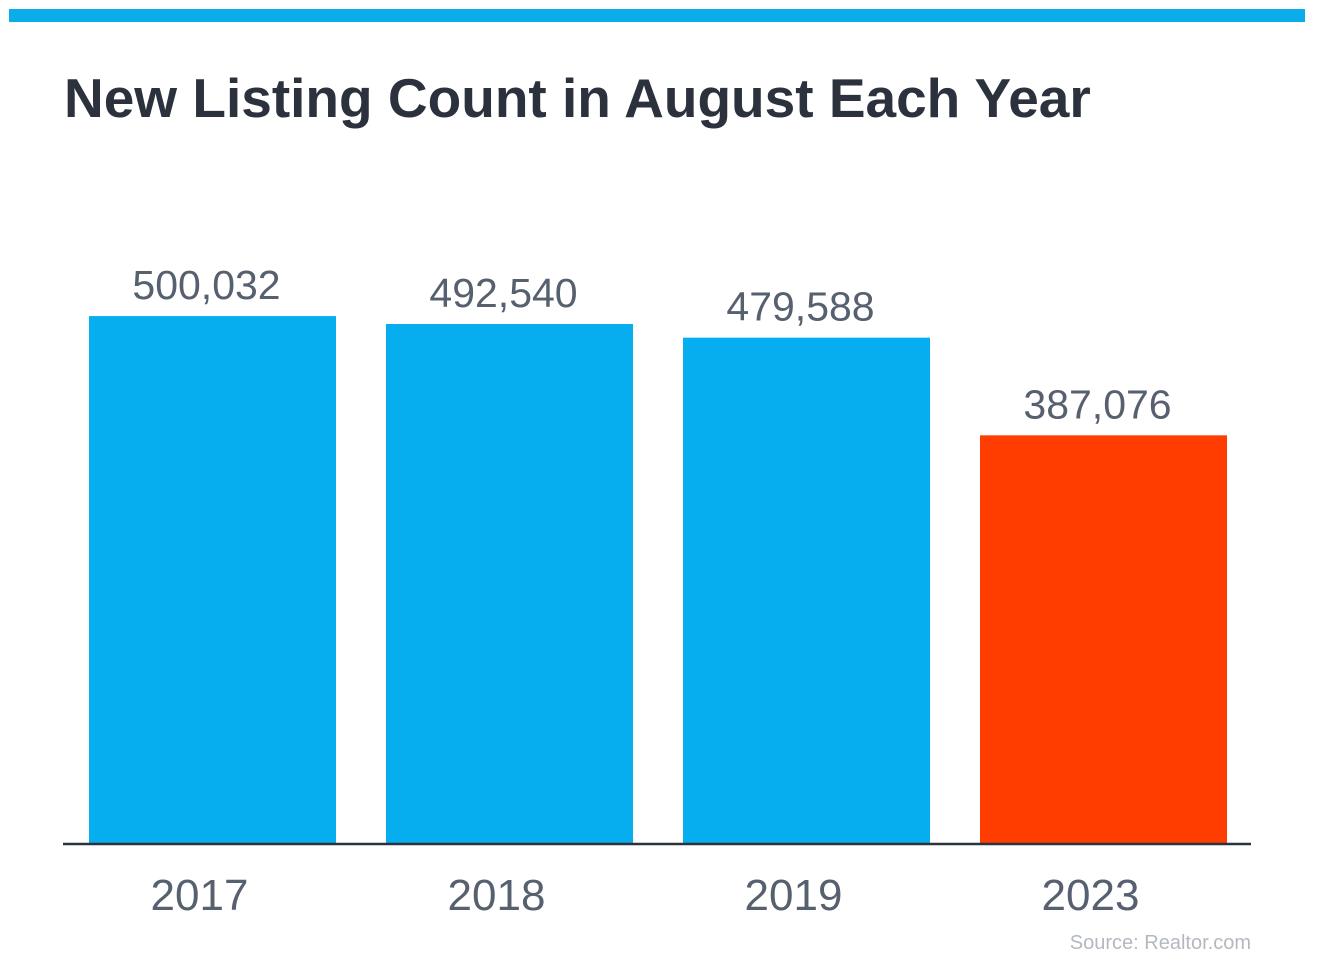  Describe the element at coordinates (206, 285) in the screenshot. I see `value-label-2017: 500,032` at that location.